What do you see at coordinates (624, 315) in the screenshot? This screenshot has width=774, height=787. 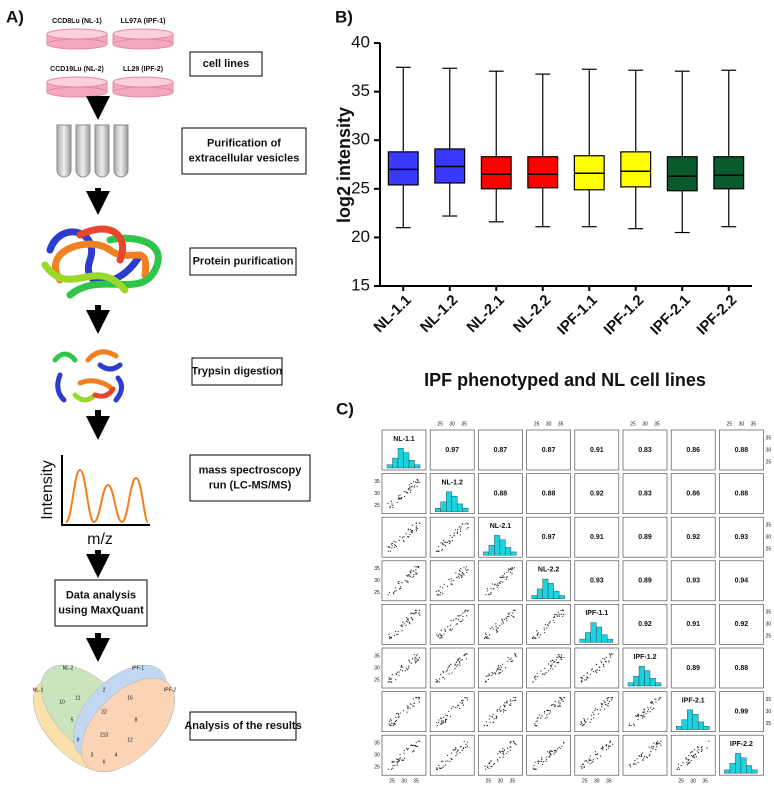 I see `x-tick-label: IPF-1.2` at bounding box center [624, 315].